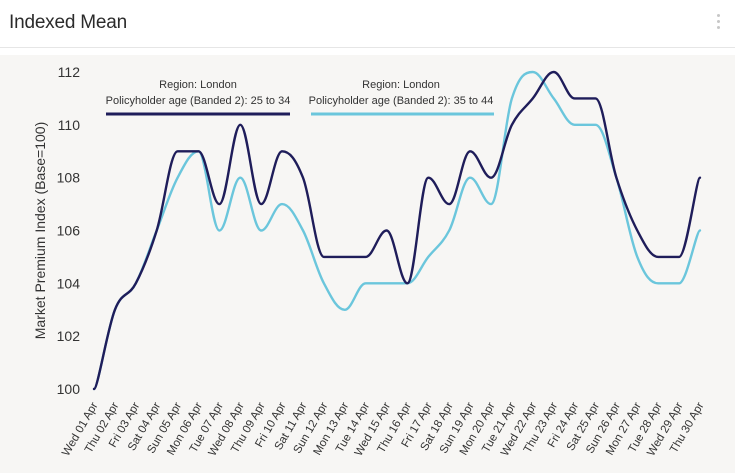  I want to click on y-tick-label: 102, so click(69, 336).